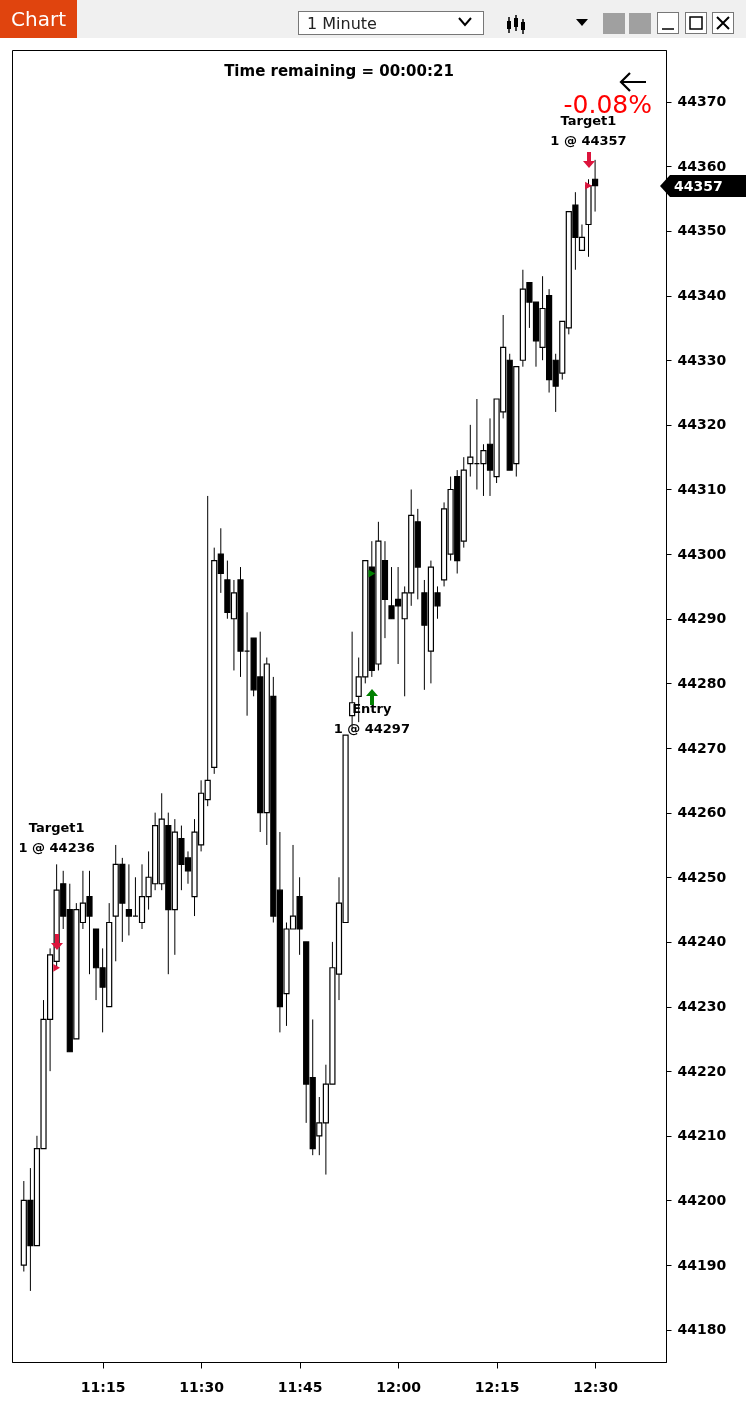 This screenshot has width=746, height=1416. I want to click on y-tick-label: 44240, so click(702, 941).